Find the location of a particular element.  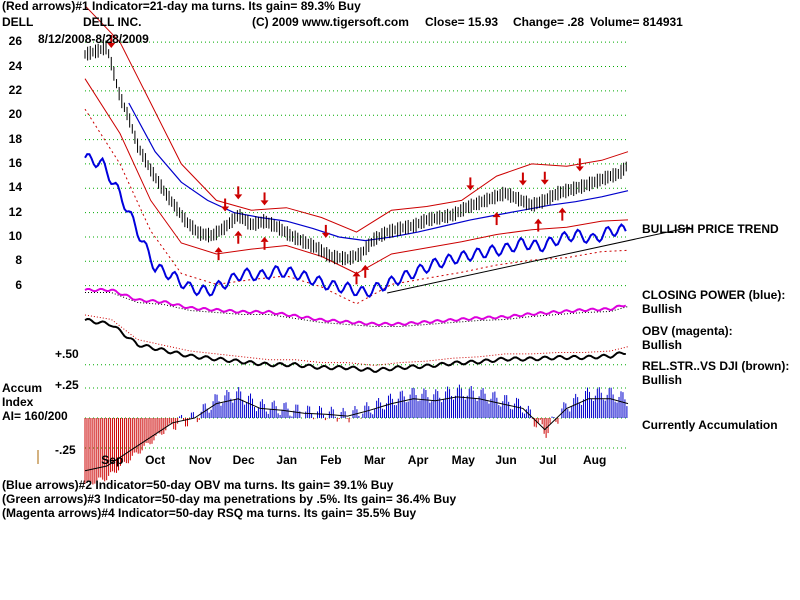

y-tick-label: 18 is located at coordinates (15, 138).